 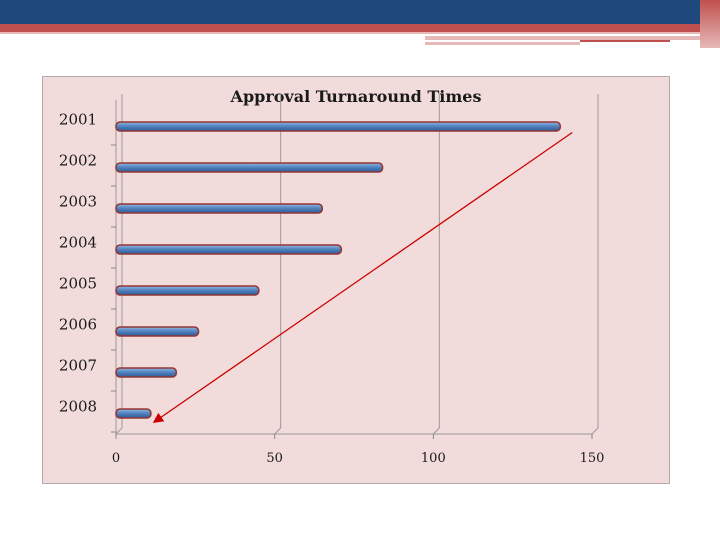 I want to click on x-tick-label: 100, so click(x=433, y=458).